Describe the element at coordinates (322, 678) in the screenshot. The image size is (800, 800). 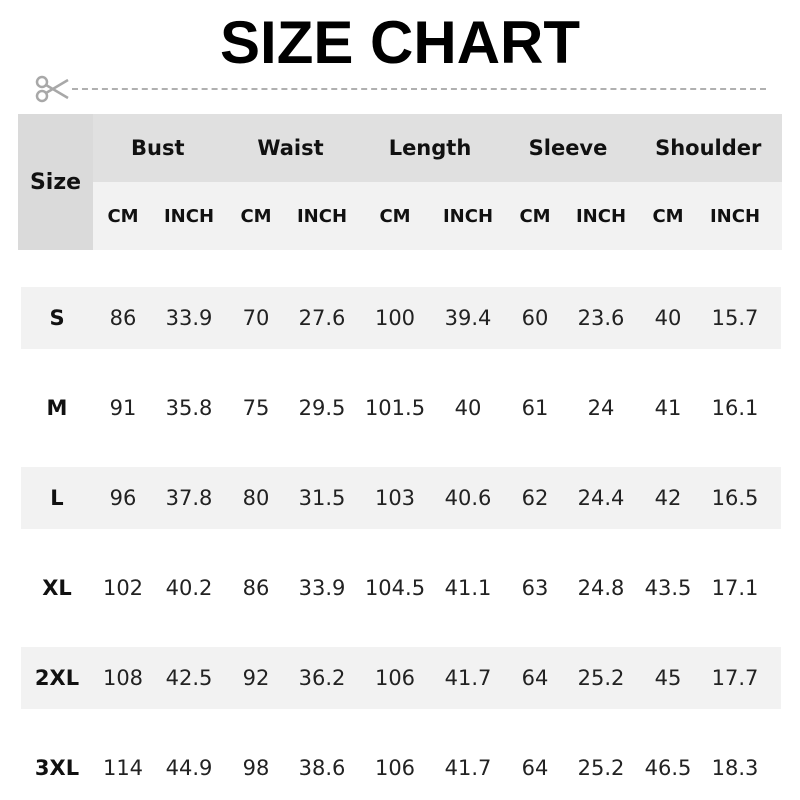
I see `value-cell: 36.2` at that location.